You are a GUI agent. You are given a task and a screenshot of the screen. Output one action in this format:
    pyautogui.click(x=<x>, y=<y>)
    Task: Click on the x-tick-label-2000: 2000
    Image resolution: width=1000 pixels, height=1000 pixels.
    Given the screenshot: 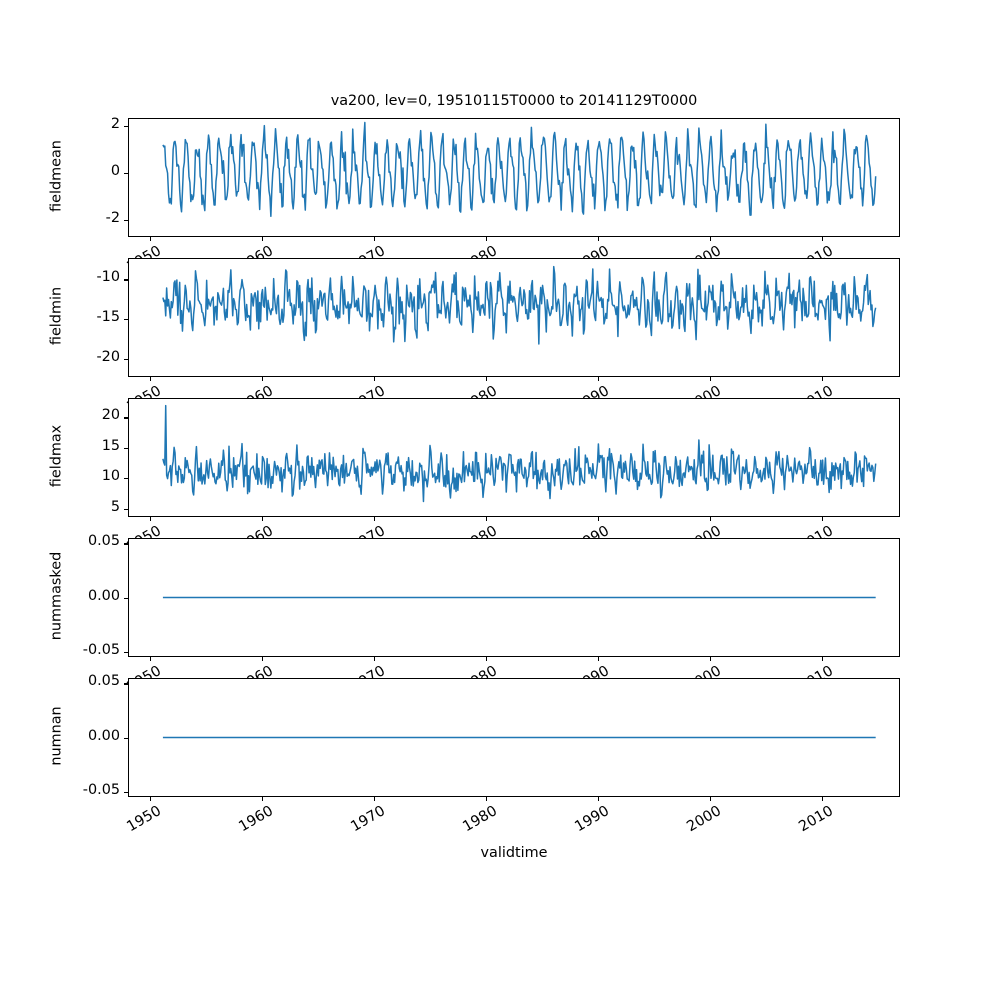 What is the action you would take?
    pyautogui.click(x=704, y=819)
    